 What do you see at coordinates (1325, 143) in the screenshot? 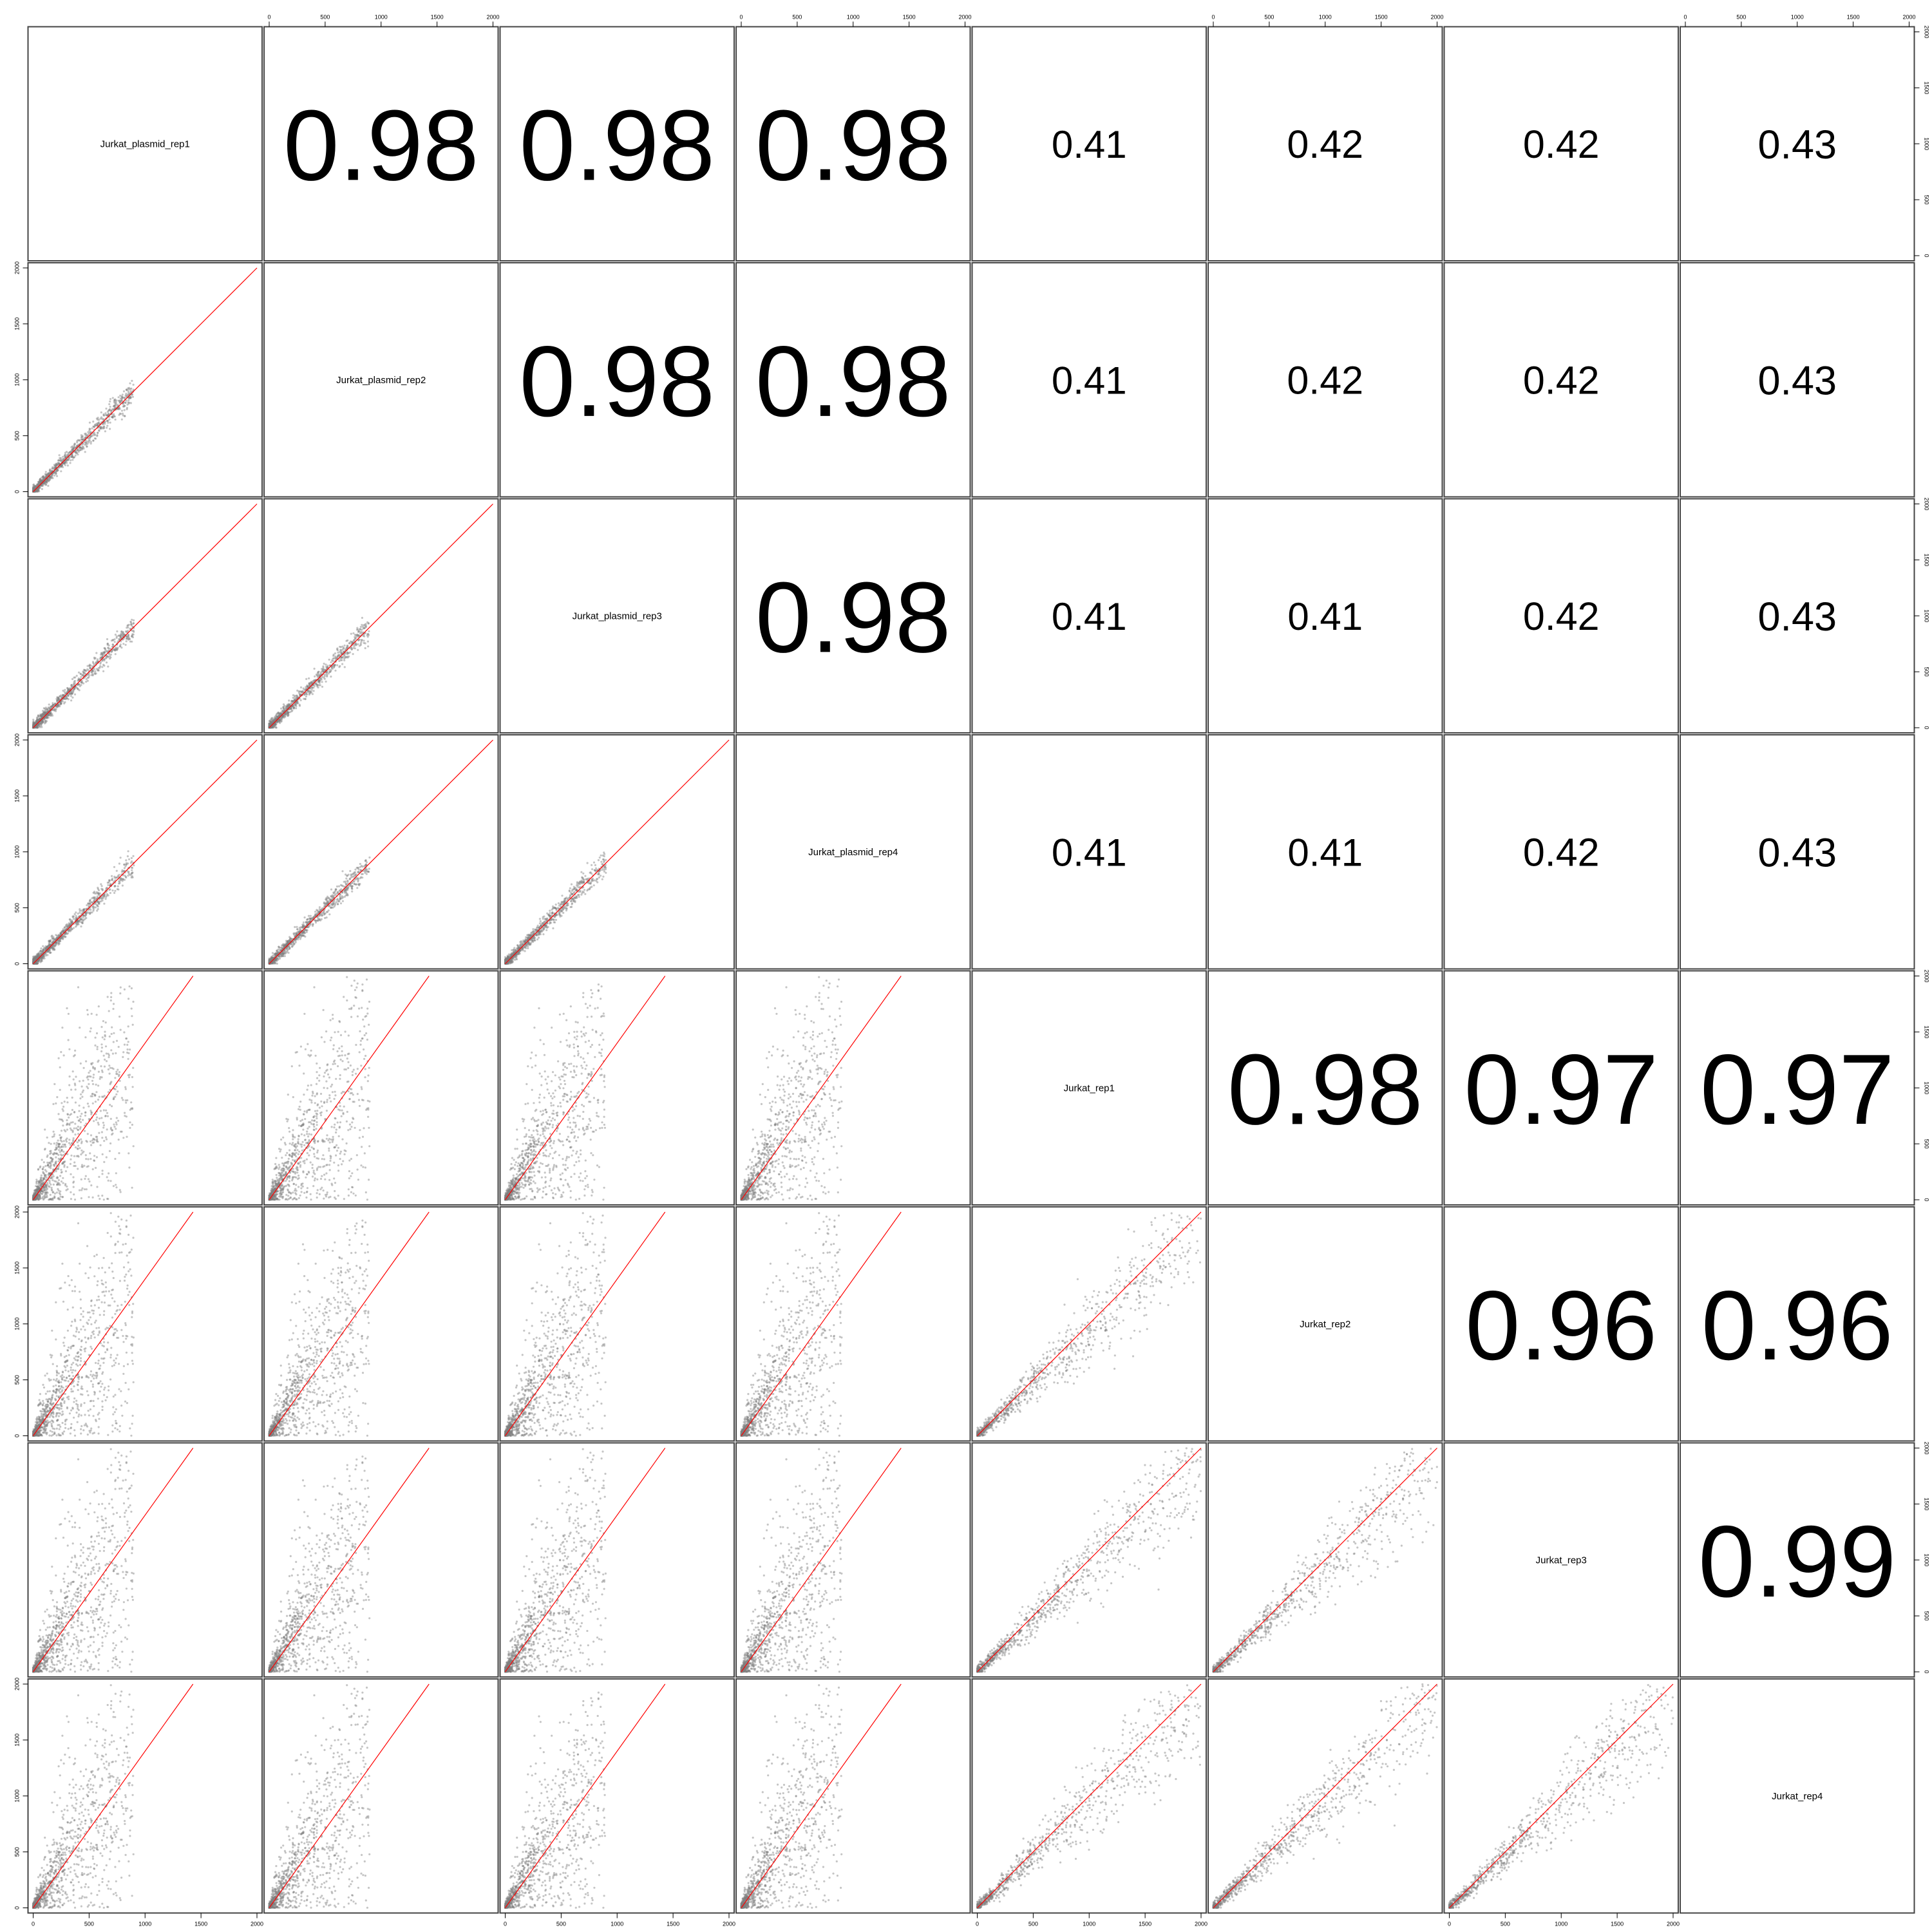
I see `panel-frame` at bounding box center [1325, 143].